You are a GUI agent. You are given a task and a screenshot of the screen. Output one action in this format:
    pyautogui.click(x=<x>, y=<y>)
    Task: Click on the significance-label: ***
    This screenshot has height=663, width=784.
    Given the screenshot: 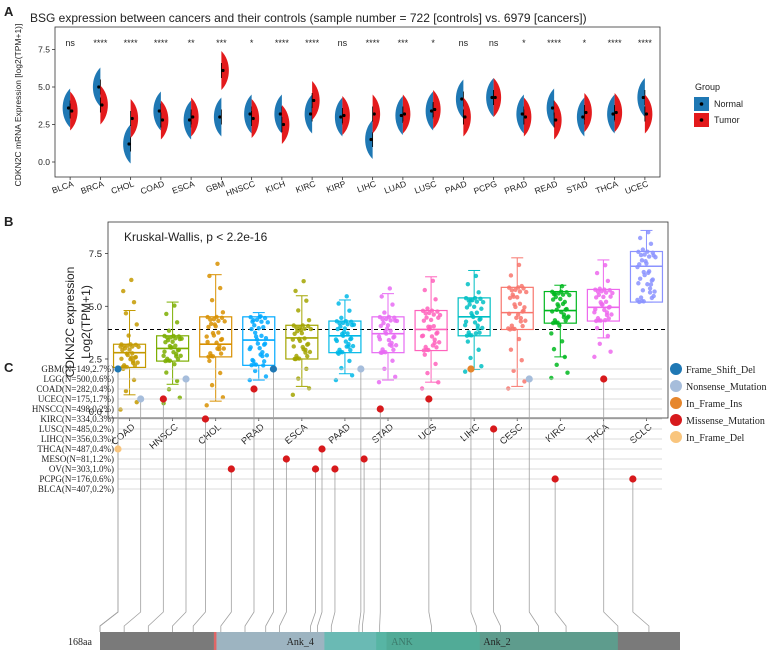 What is the action you would take?
    pyautogui.click(x=403, y=43)
    